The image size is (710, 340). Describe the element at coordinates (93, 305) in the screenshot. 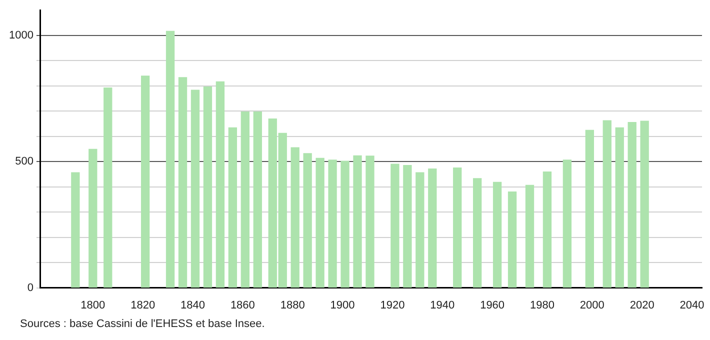

I see `x-tick-label: 1800` at that location.